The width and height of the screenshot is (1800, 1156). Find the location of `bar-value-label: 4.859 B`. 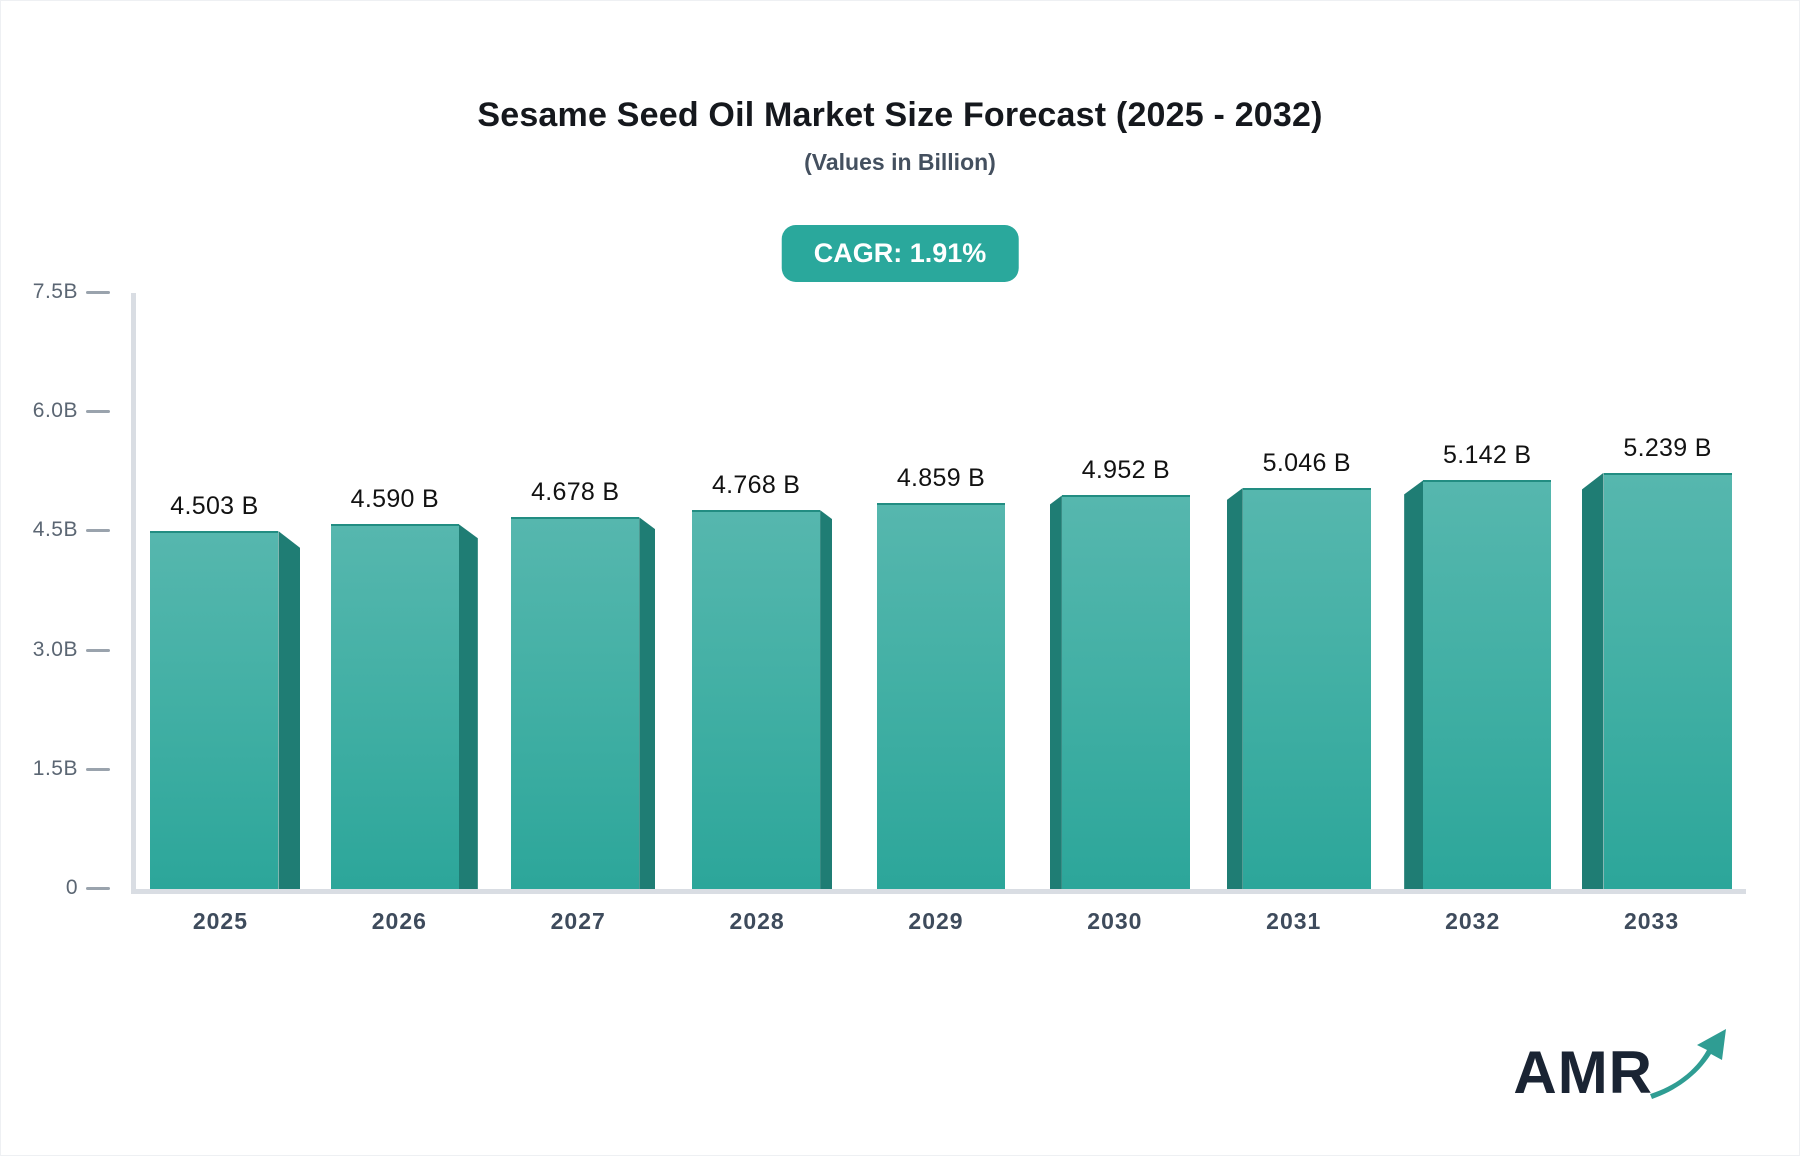

bar-value-label: 4.859 B is located at coordinates (941, 477).